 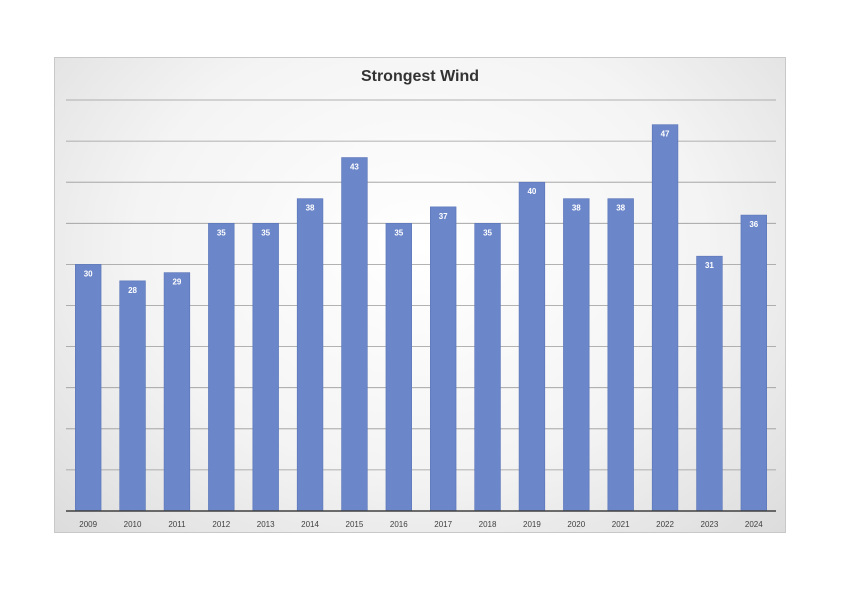 What do you see at coordinates (176, 282) in the screenshot?
I see `data-label-2011: 29` at bounding box center [176, 282].